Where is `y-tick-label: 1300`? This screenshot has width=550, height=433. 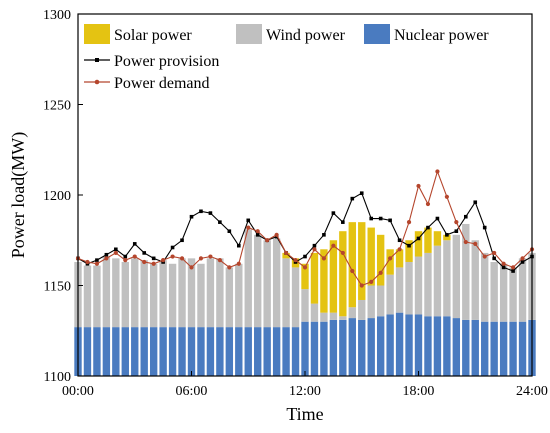 y-tick-label: 1300 is located at coordinates (57, 15).